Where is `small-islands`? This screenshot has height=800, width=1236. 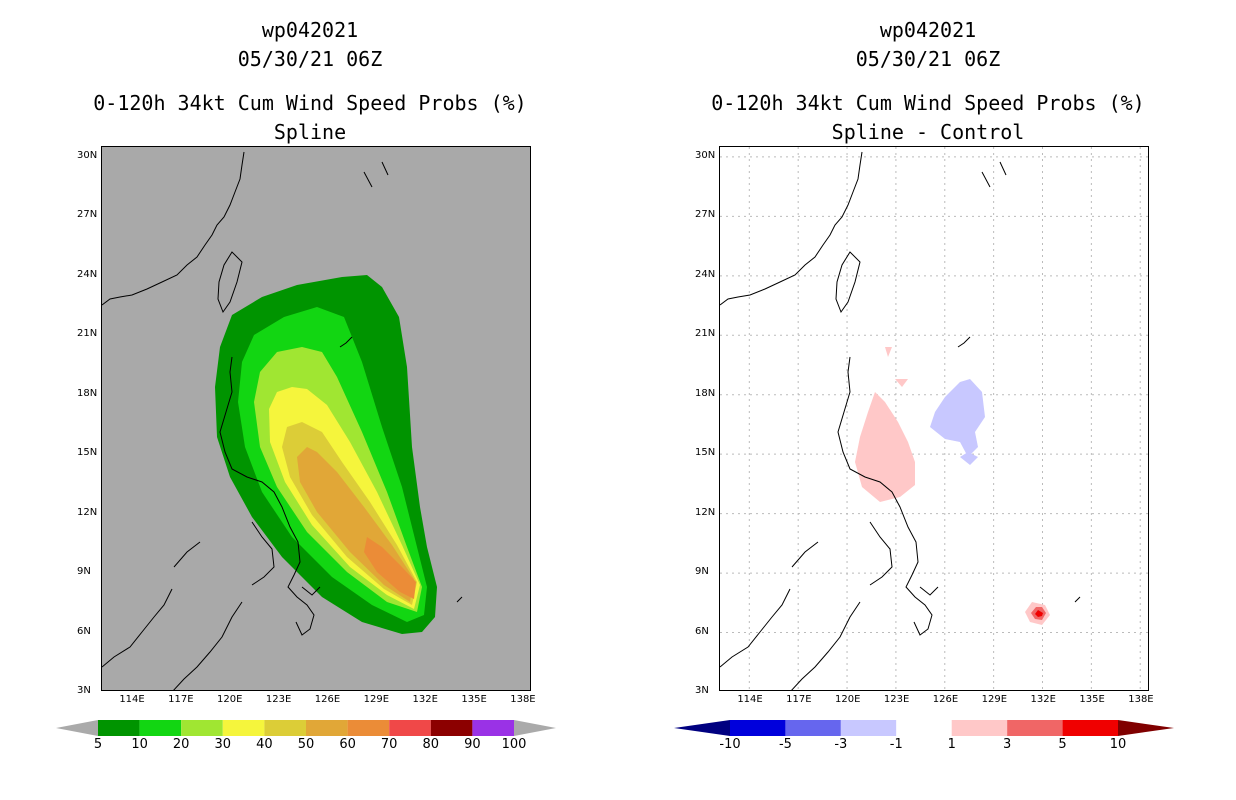 small-islands is located at coordinates (401, 382).